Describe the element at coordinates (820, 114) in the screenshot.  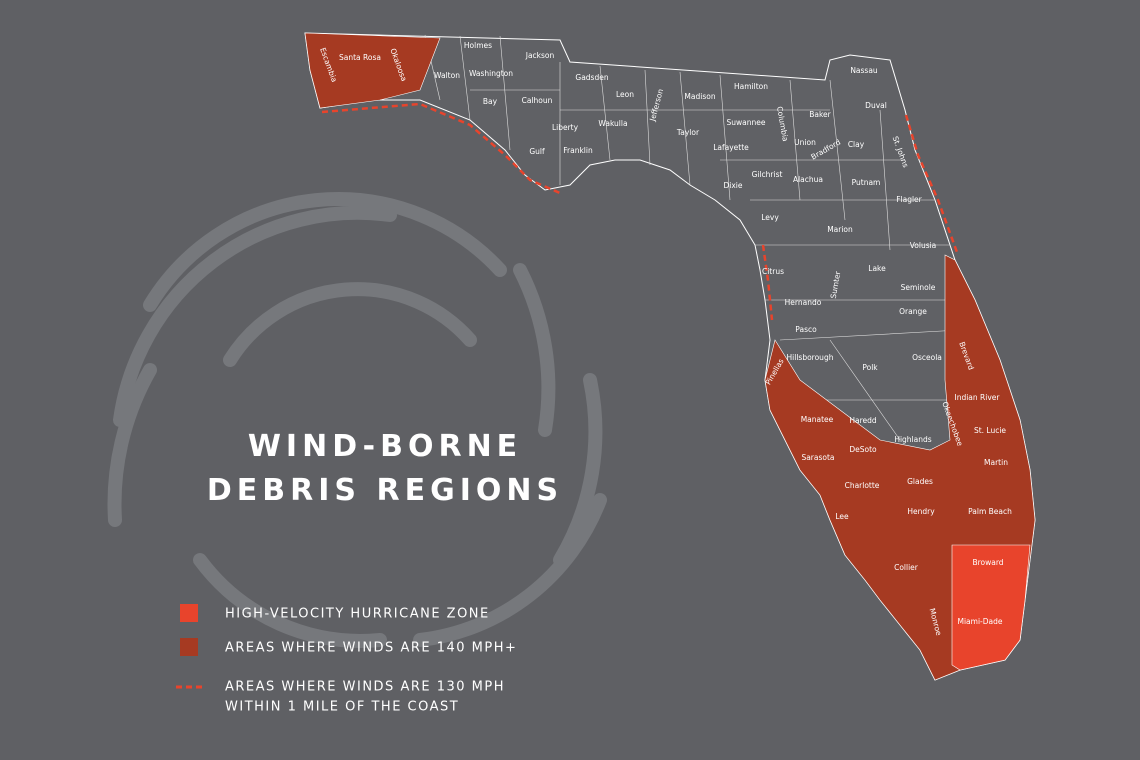
I see `county-label: Baker` at that location.